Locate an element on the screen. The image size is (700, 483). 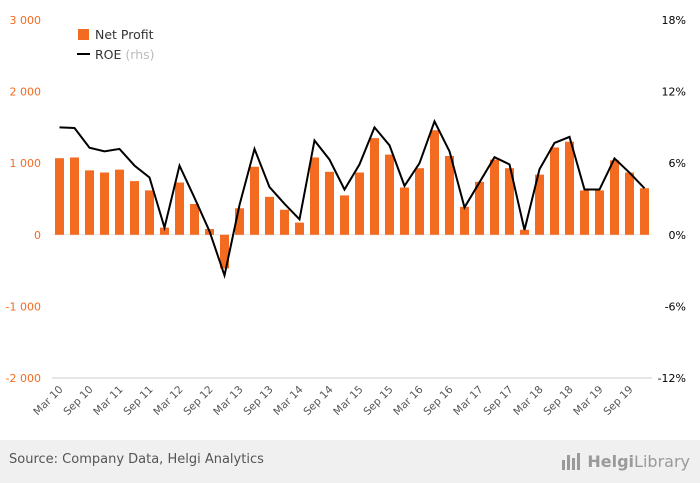
legend-roe-name: ROE is located at coordinates (108, 54).